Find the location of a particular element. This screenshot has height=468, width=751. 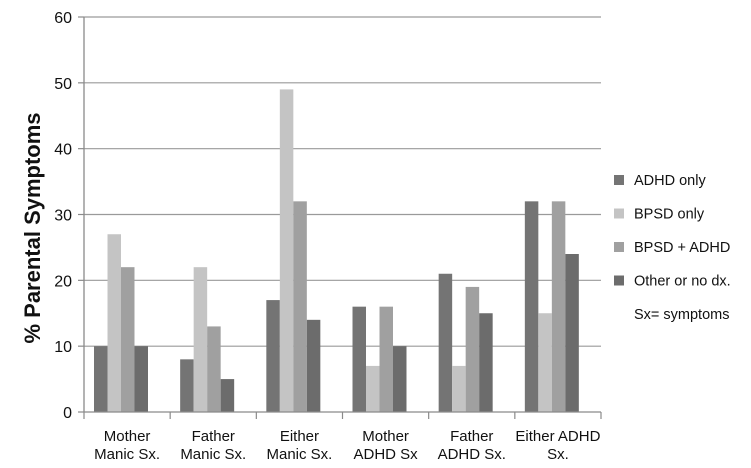

y-tick-label: 10 is located at coordinates (63, 347).